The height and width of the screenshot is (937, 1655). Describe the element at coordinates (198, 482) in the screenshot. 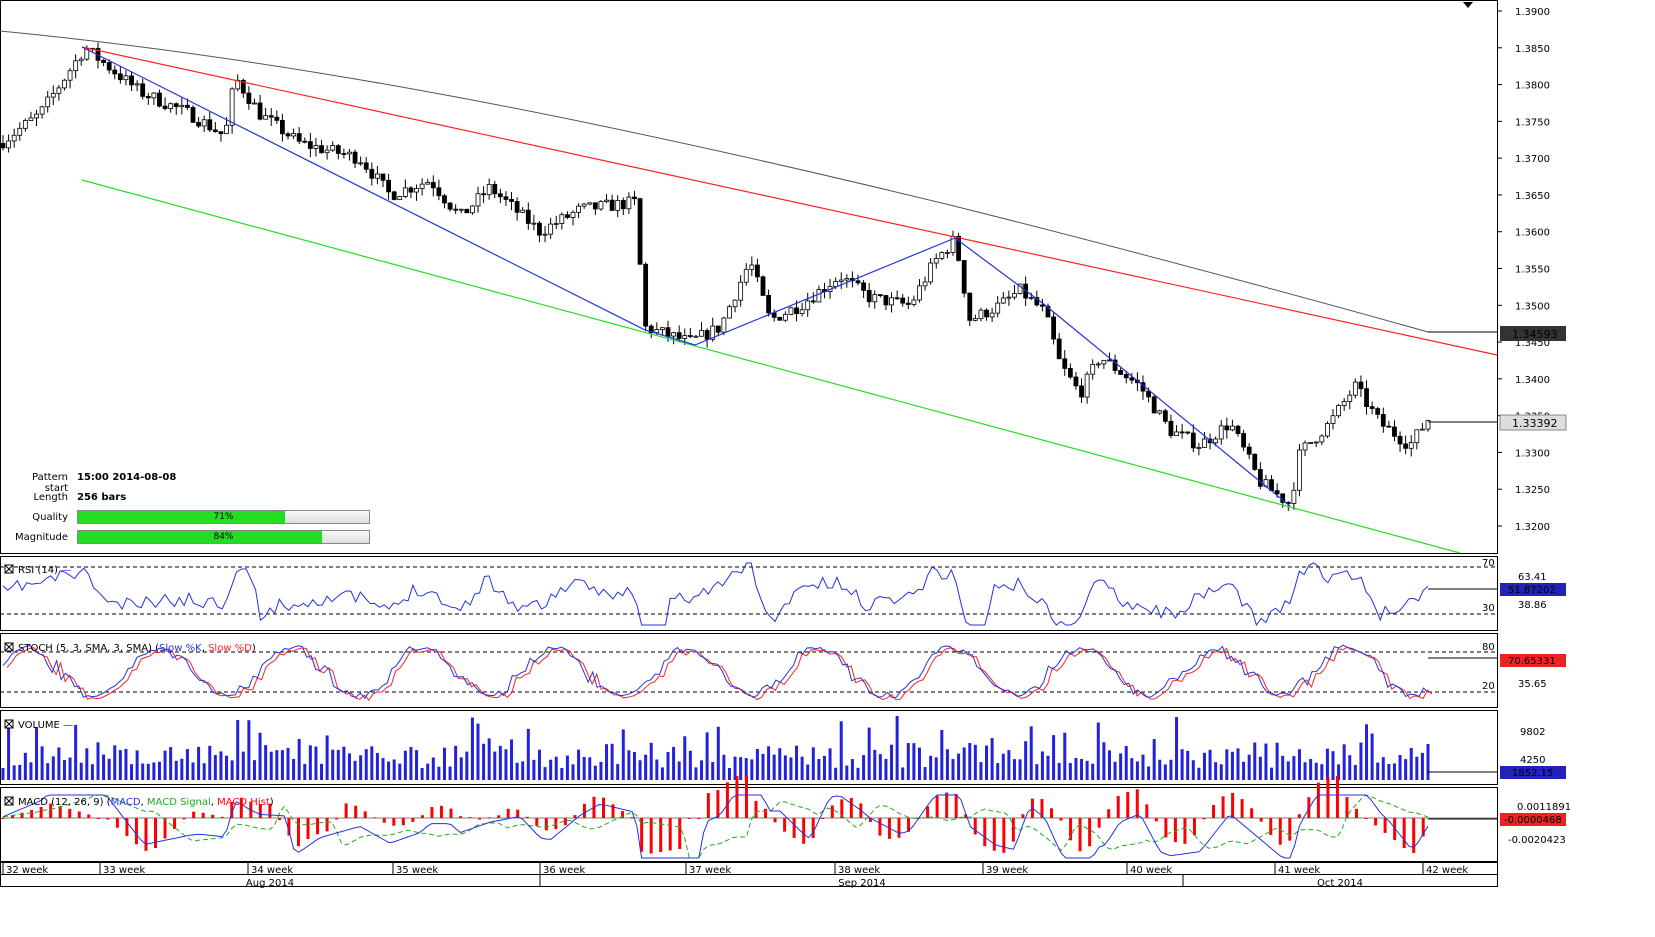

I see `pattern-start-row: Pattern start 15:00 2014-08-08` at that location.